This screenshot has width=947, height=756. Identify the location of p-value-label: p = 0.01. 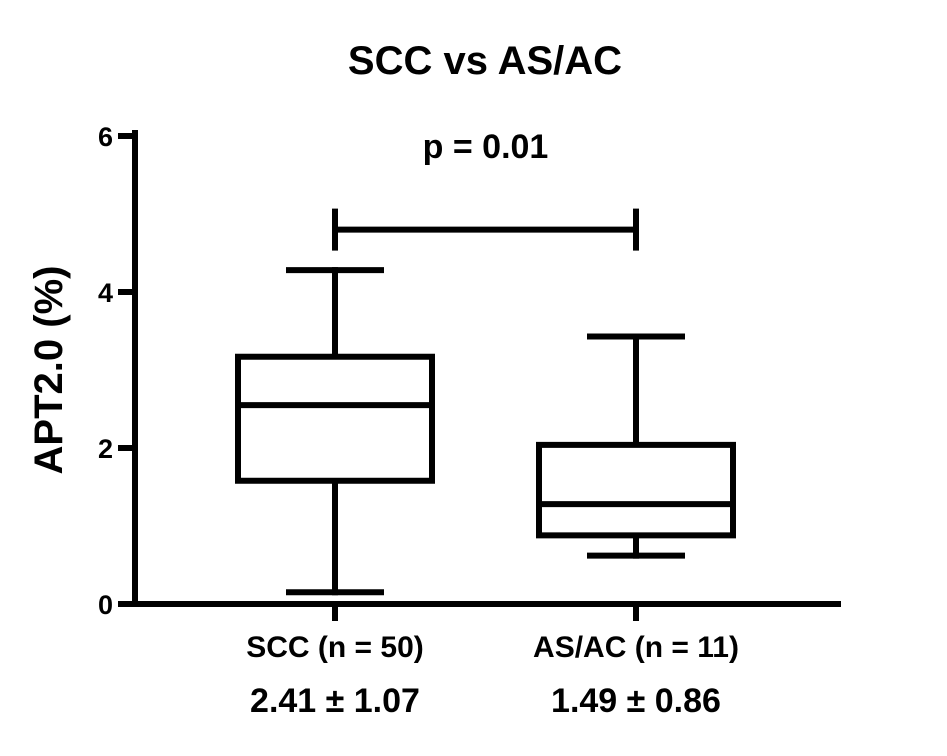
(486, 147).